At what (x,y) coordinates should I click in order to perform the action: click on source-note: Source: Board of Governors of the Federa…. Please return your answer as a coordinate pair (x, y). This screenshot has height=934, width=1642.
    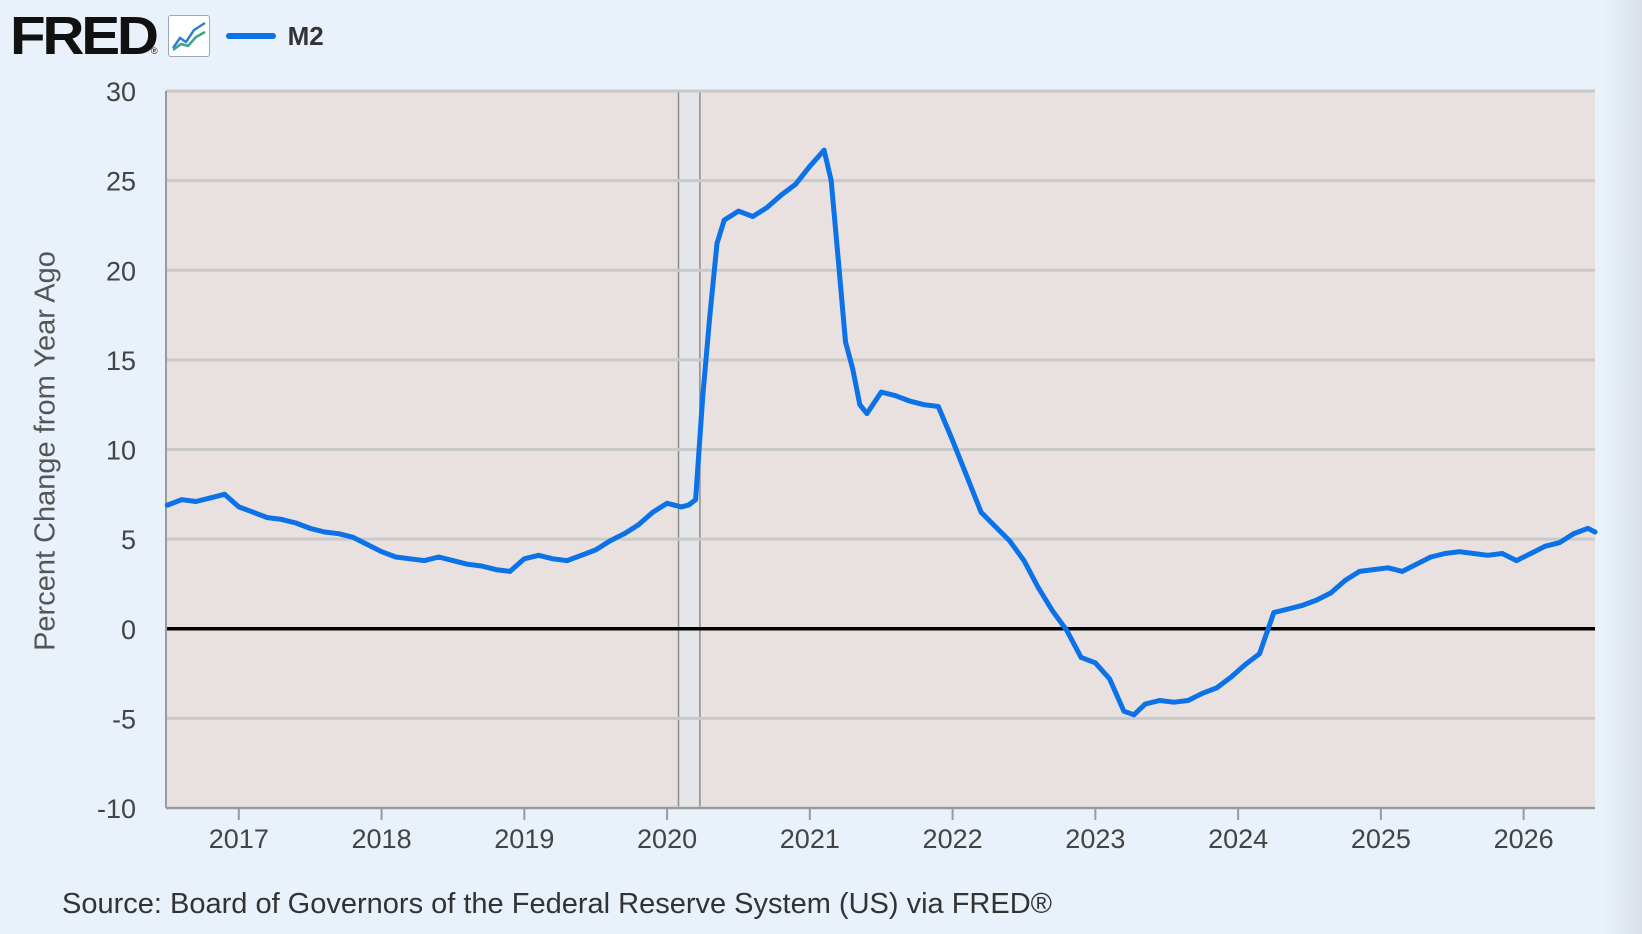
    Looking at the image, I should click on (557, 904).